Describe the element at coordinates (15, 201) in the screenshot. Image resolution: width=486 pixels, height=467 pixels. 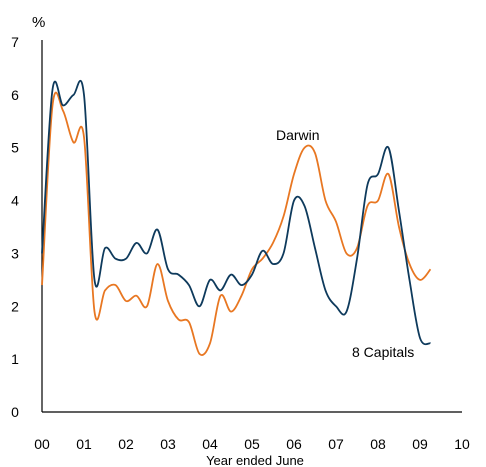
I see `y-tick-label: 4` at that location.